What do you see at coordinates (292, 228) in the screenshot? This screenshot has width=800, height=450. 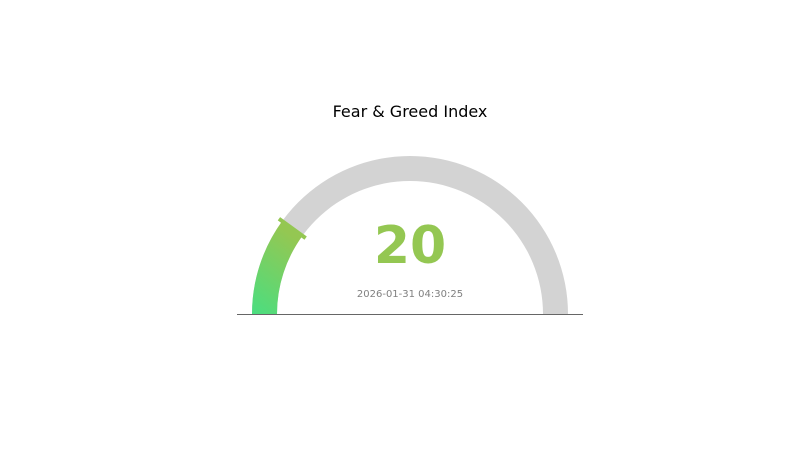 I see `gauge-value-marker` at bounding box center [292, 228].